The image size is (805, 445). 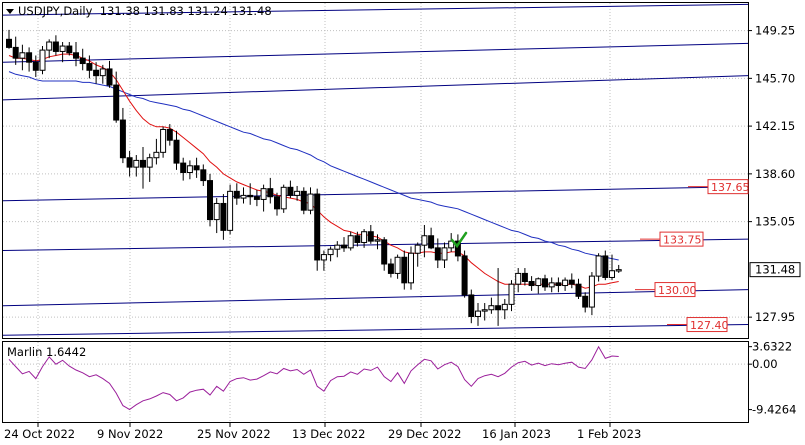 I want to click on dropdown-triangle-icon, so click(x=10, y=11).